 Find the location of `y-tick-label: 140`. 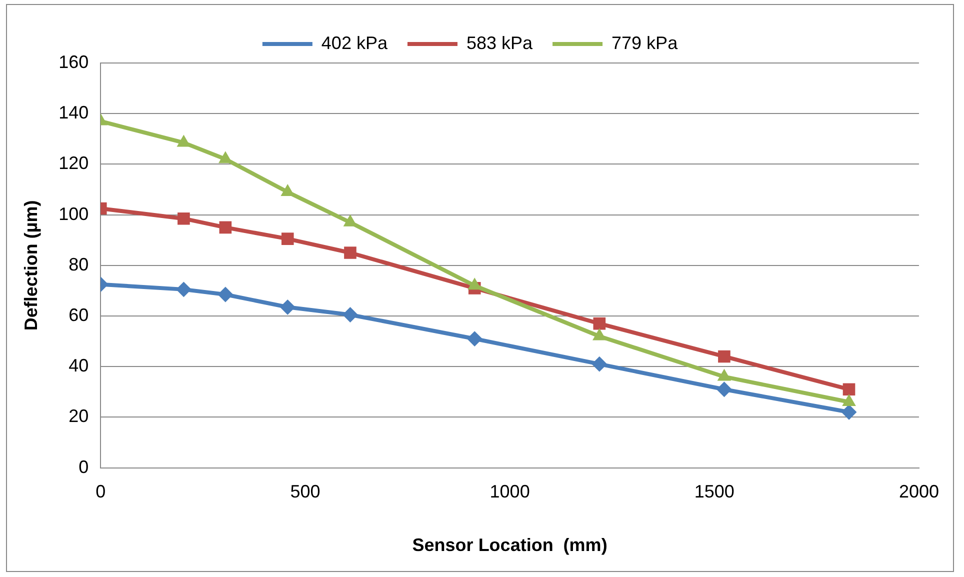

y-tick-label: 140 is located at coordinates (73, 112).